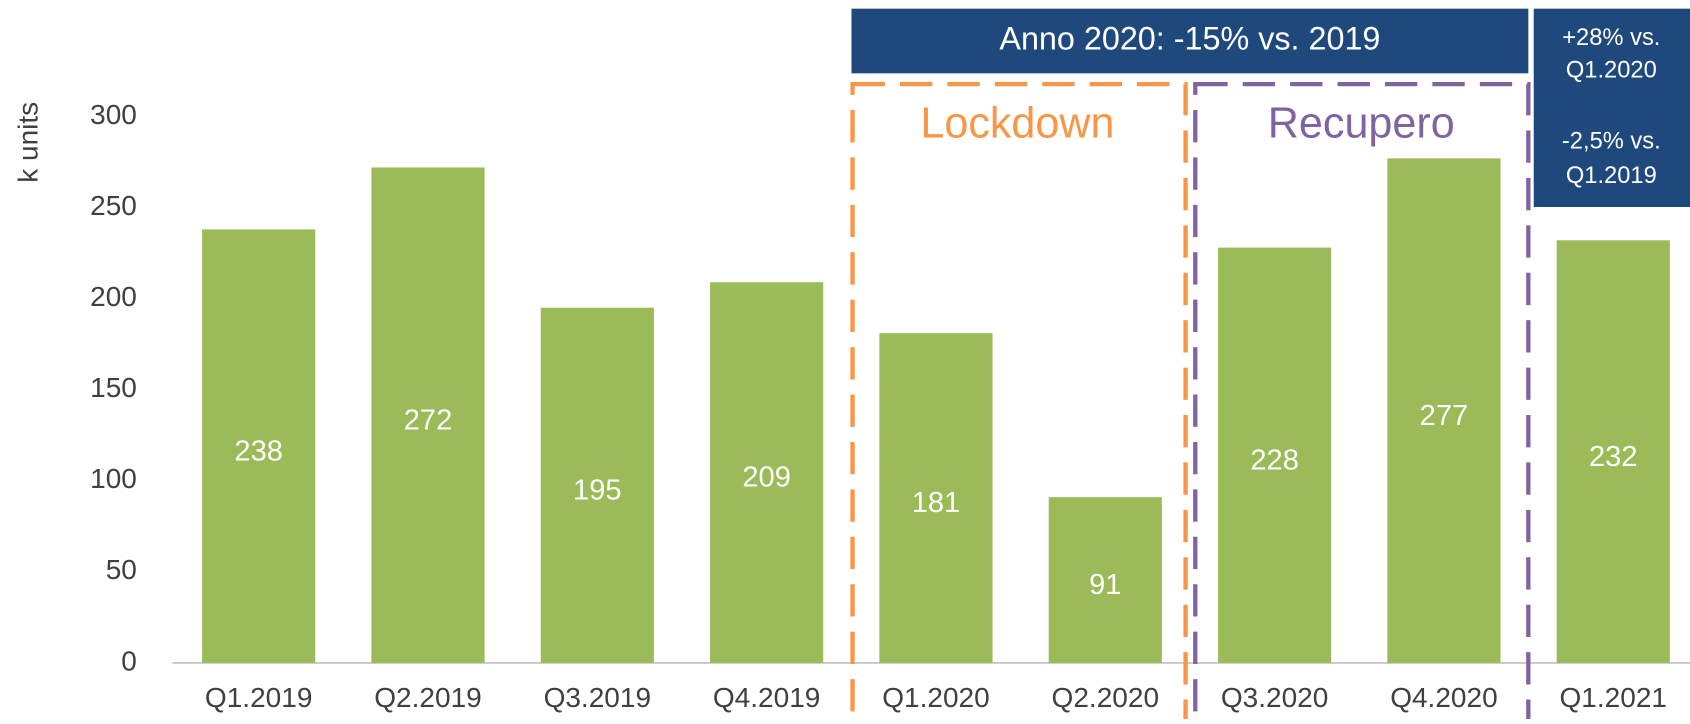  What do you see at coordinates (1274, 697) in the screenshot?
I see `x-tick-label: Q3.2020` at bounding box center [1274, 697].